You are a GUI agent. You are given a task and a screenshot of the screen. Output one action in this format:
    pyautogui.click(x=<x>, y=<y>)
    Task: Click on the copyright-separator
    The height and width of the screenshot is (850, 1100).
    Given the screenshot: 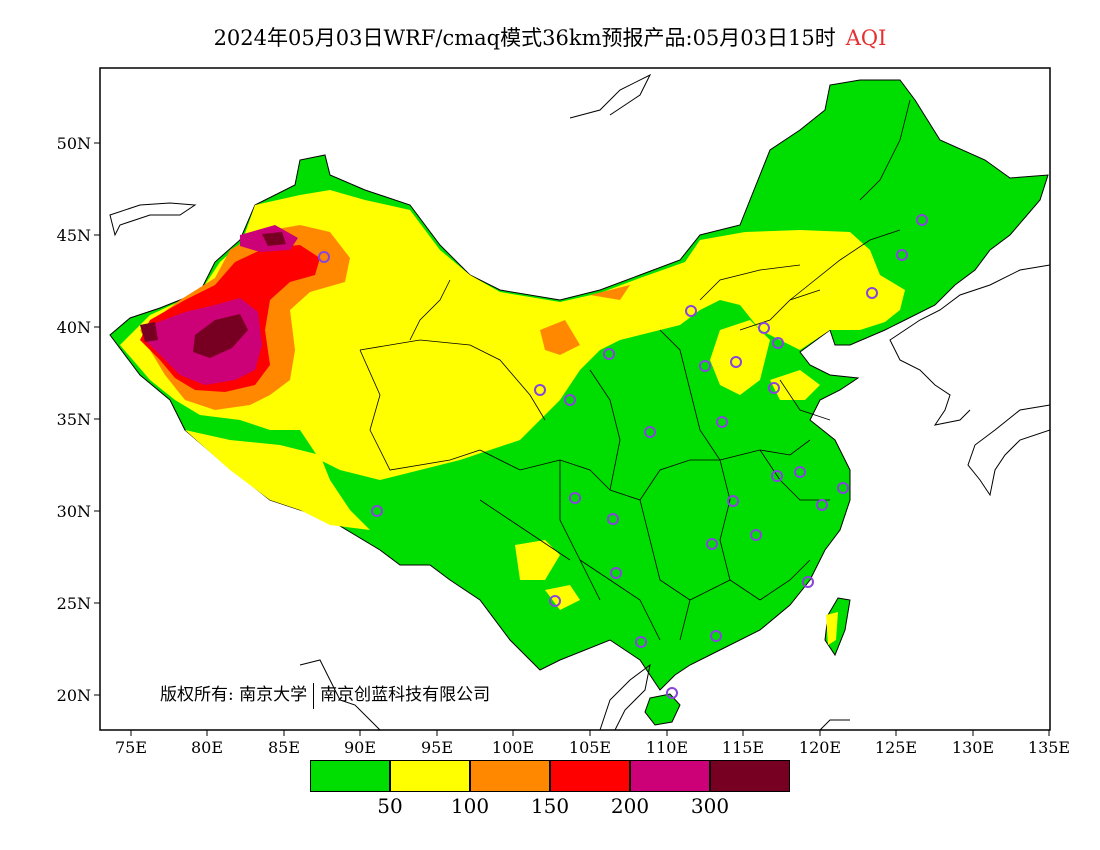 What is the action you would take?
    pyautogui.click(x=314, y=695)
    